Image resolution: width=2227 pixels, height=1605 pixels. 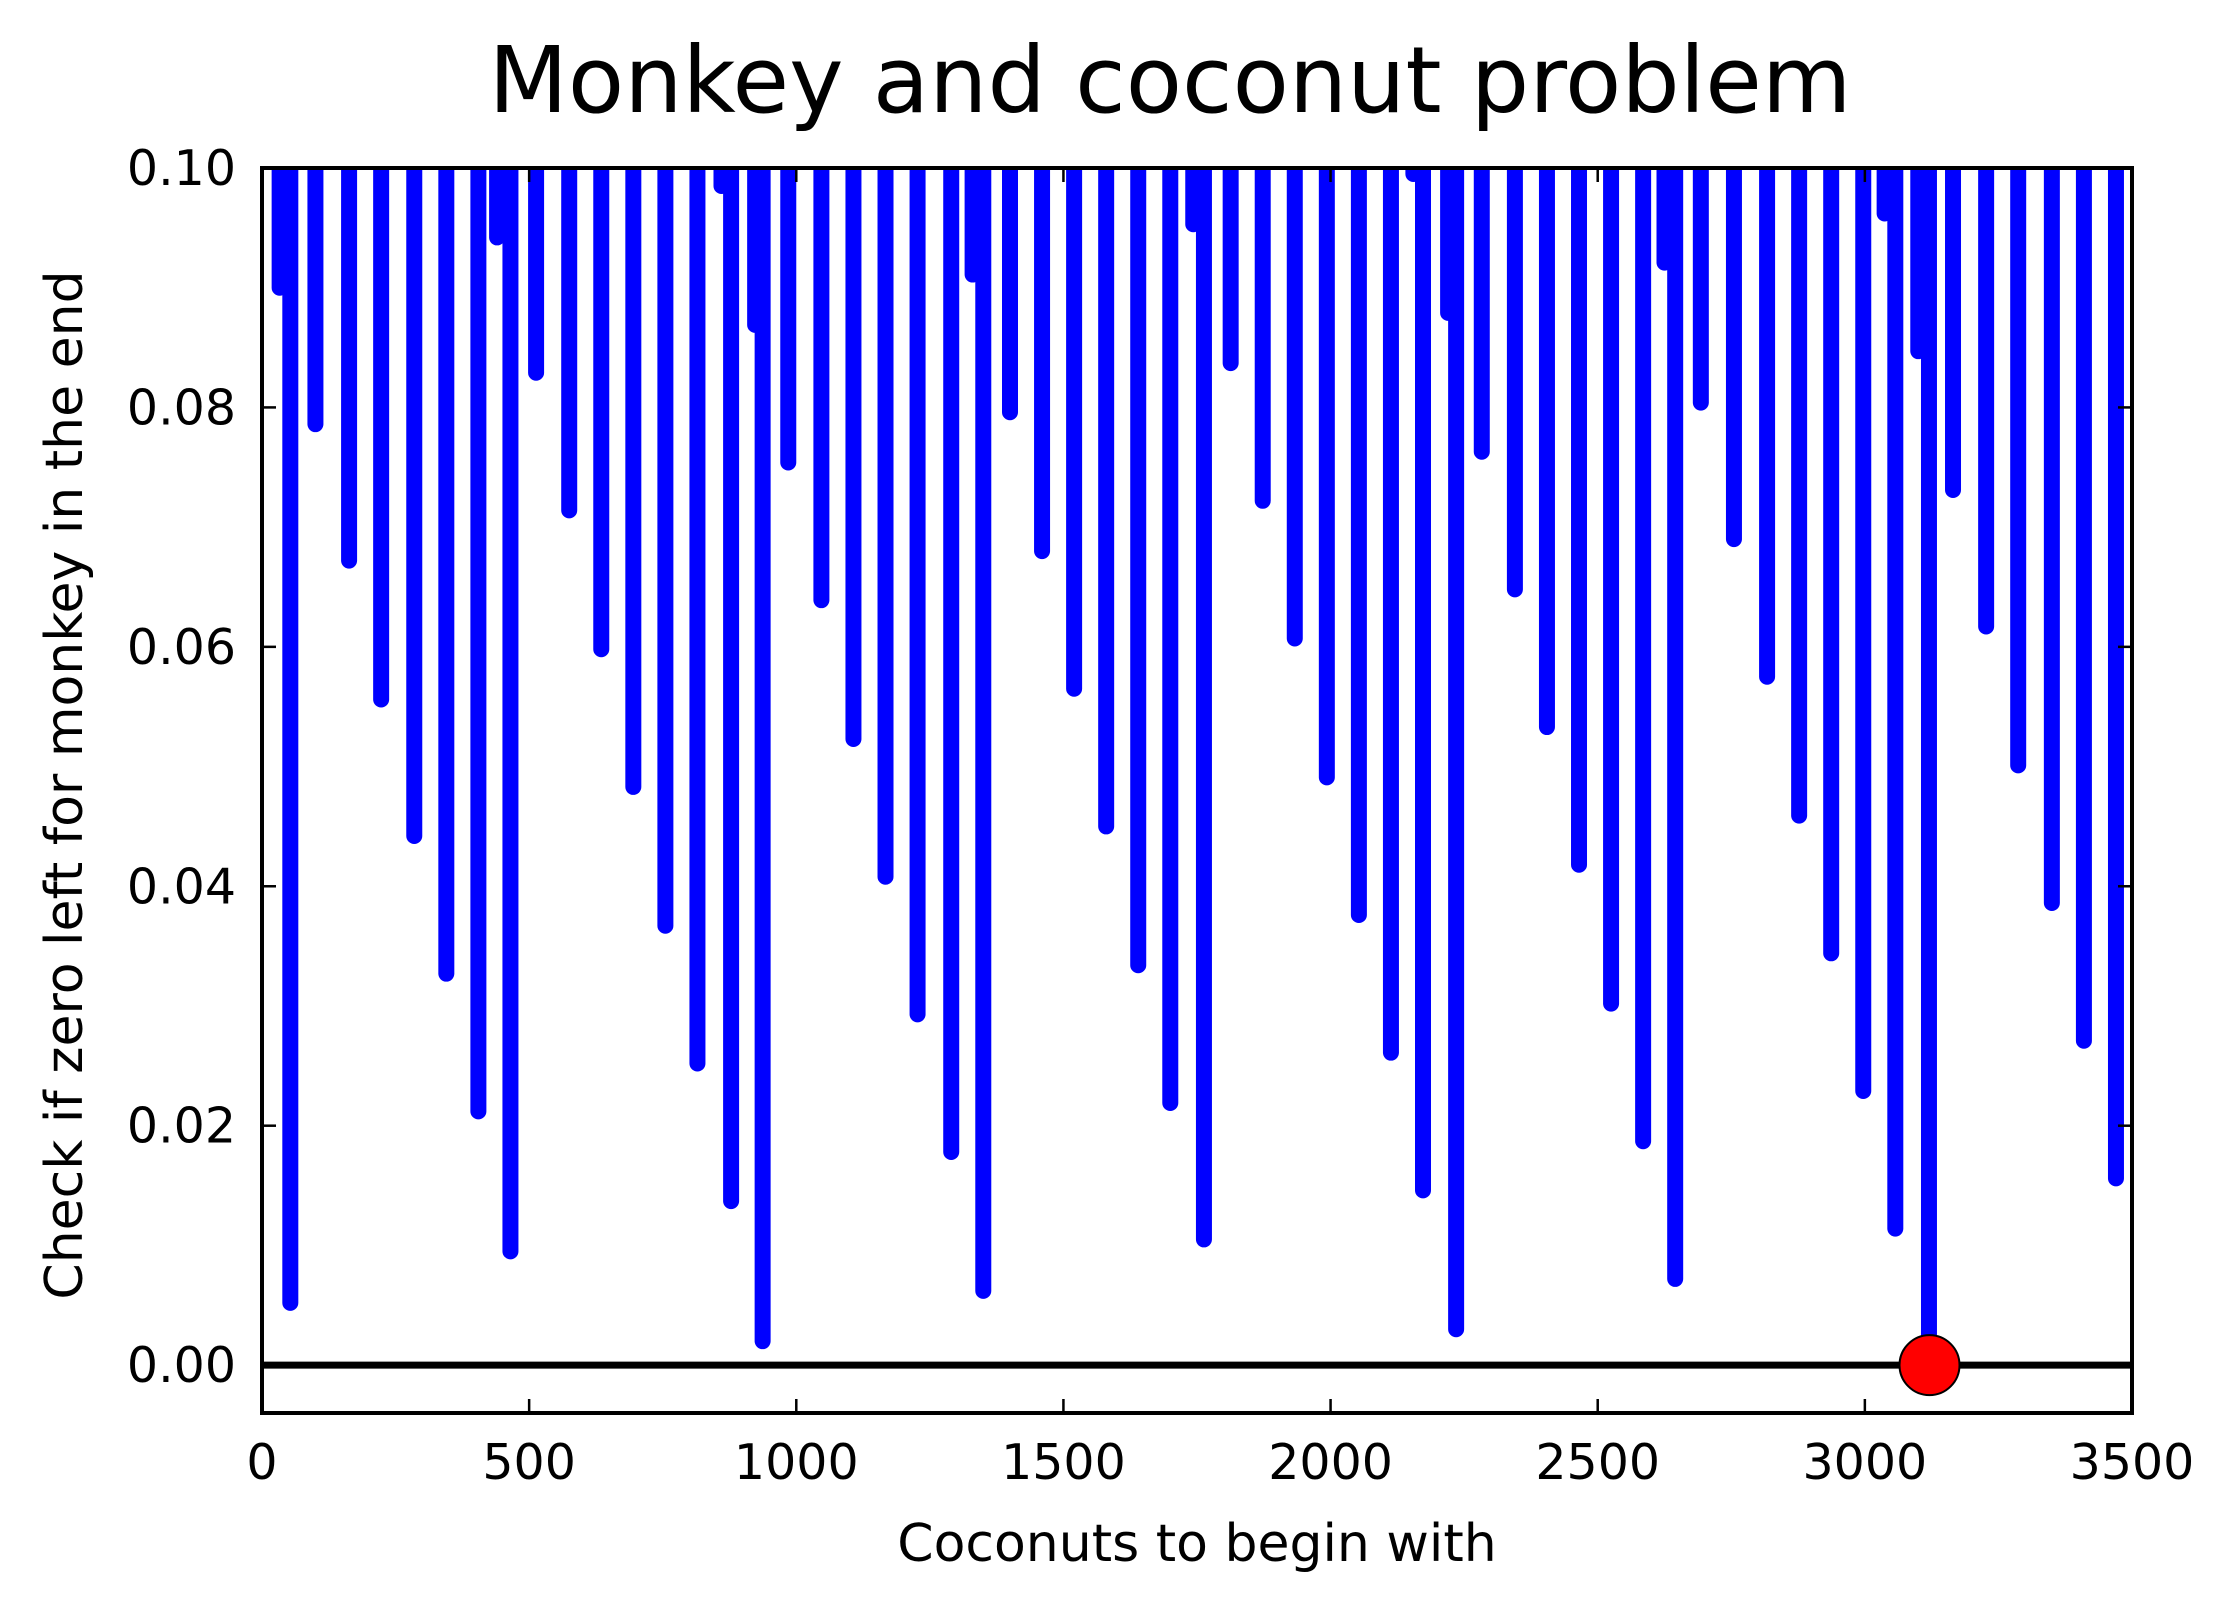 I want to click on x-axis-label: Coconuts to begin with, so click(x=1196, y=1544).